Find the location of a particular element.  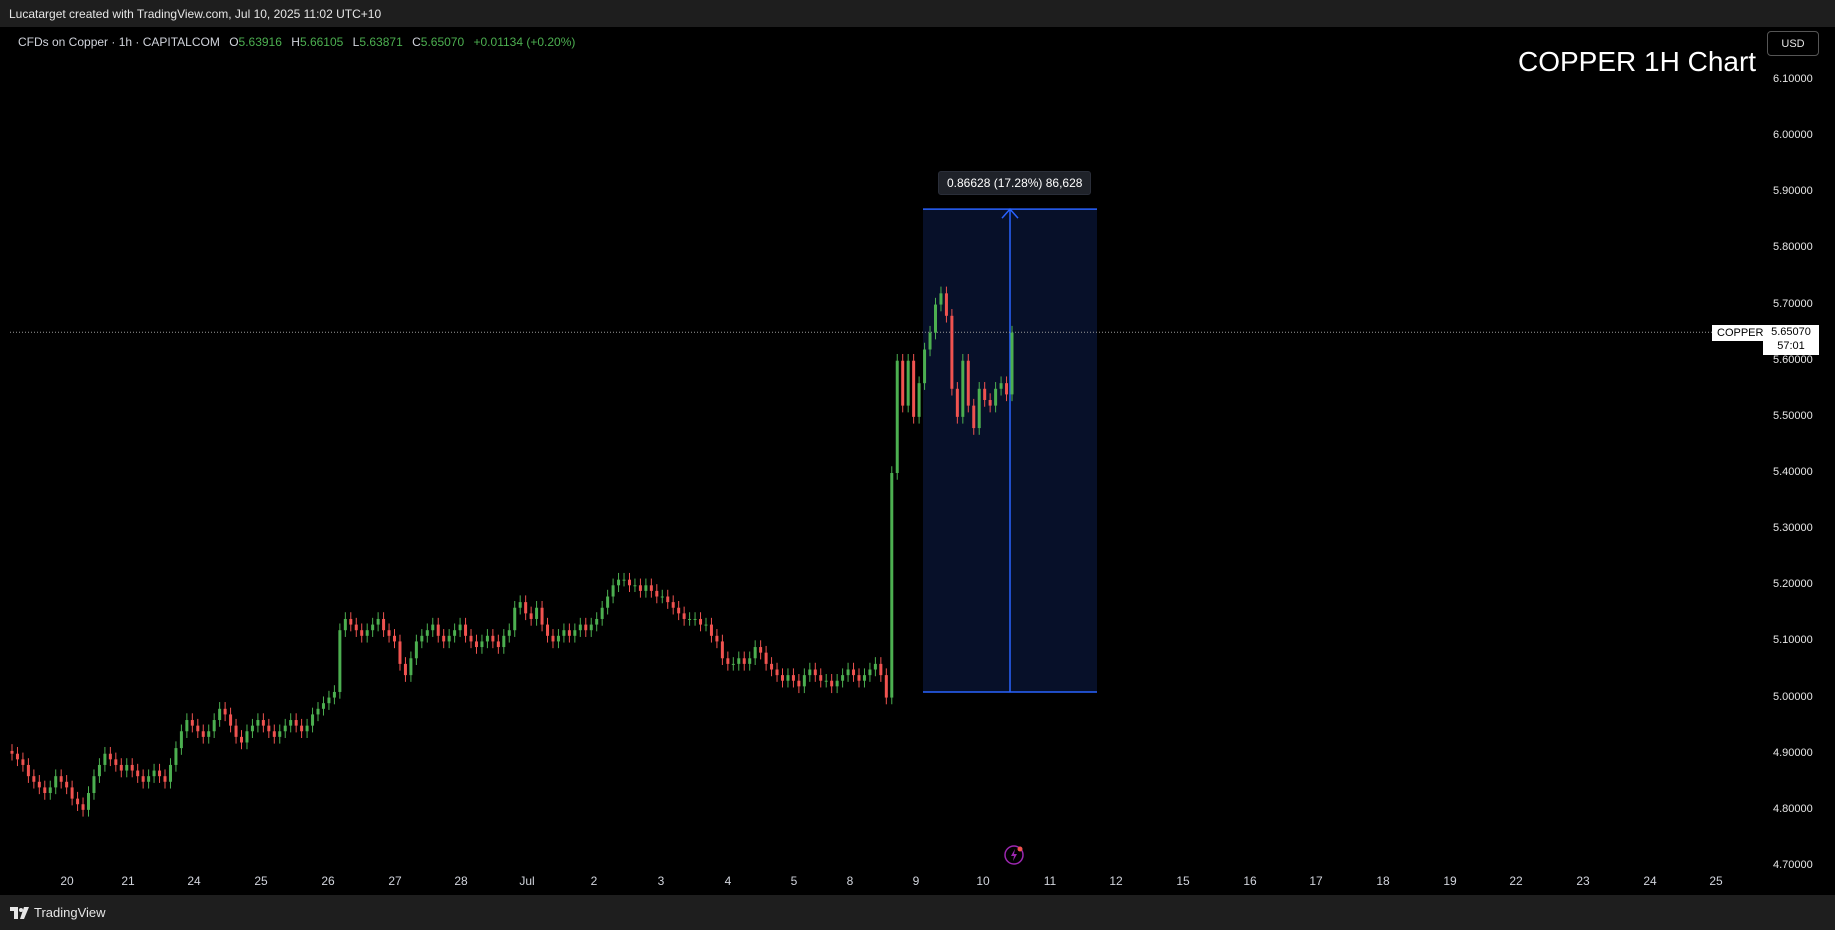

symbol-description: CFDs on Copper · 1h · CAPITALCOM is located at coordinates (119, 42).